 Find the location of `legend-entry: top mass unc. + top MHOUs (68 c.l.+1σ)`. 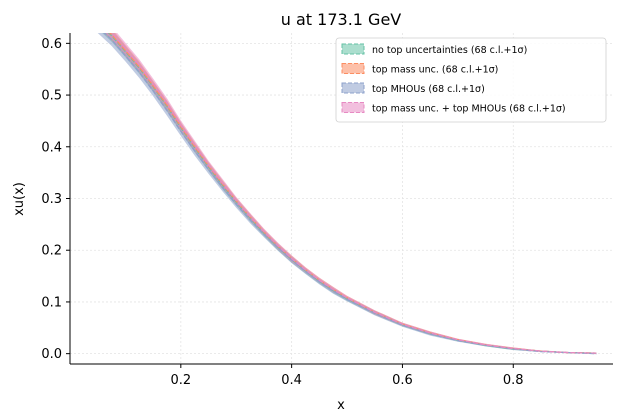

legend-entry: top mass unc. + top MHOUs (68 c.l.+1σ) is located at coordinates (469, 109).